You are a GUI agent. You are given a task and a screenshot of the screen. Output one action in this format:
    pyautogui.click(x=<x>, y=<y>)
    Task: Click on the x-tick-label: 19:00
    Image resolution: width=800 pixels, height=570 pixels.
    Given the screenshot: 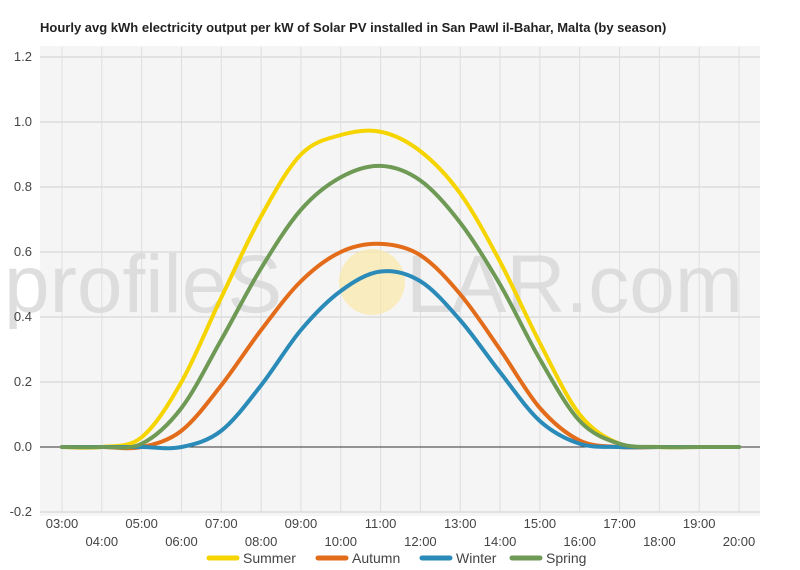 What is the action you would take?
    pyautogui.click(x=699, y=523)
    